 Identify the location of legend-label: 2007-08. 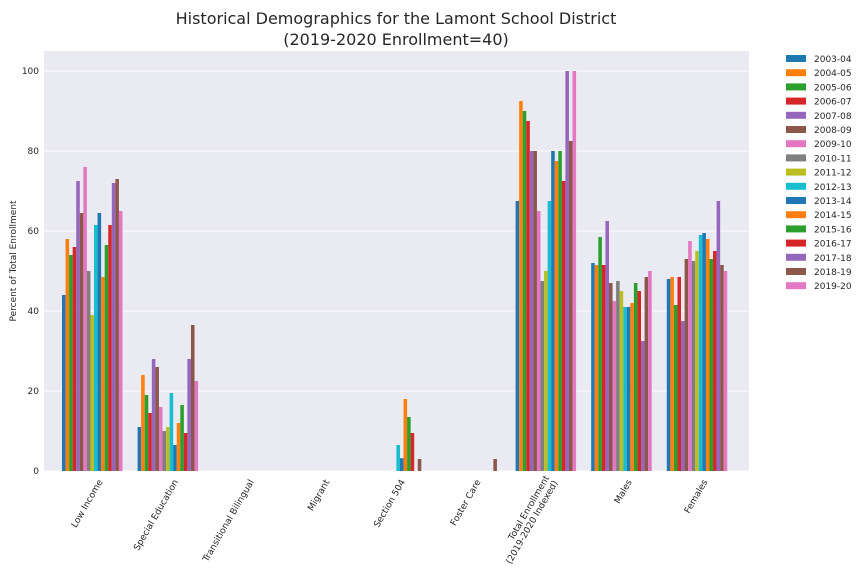
(833, 117).